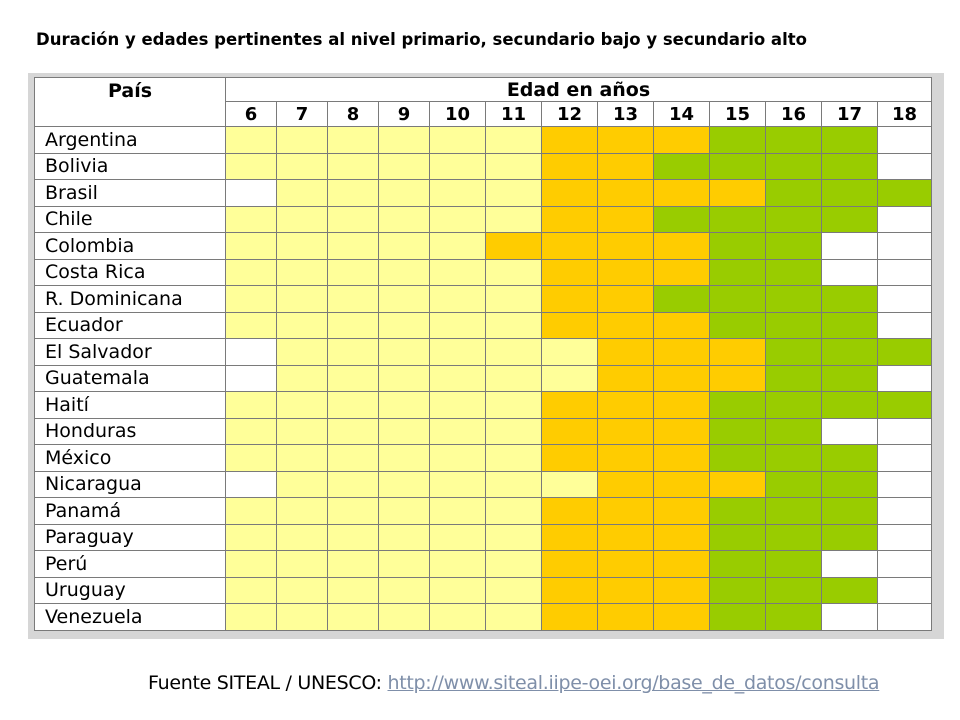  I want to click on table-row: Costa Rica, so click(483, 272).